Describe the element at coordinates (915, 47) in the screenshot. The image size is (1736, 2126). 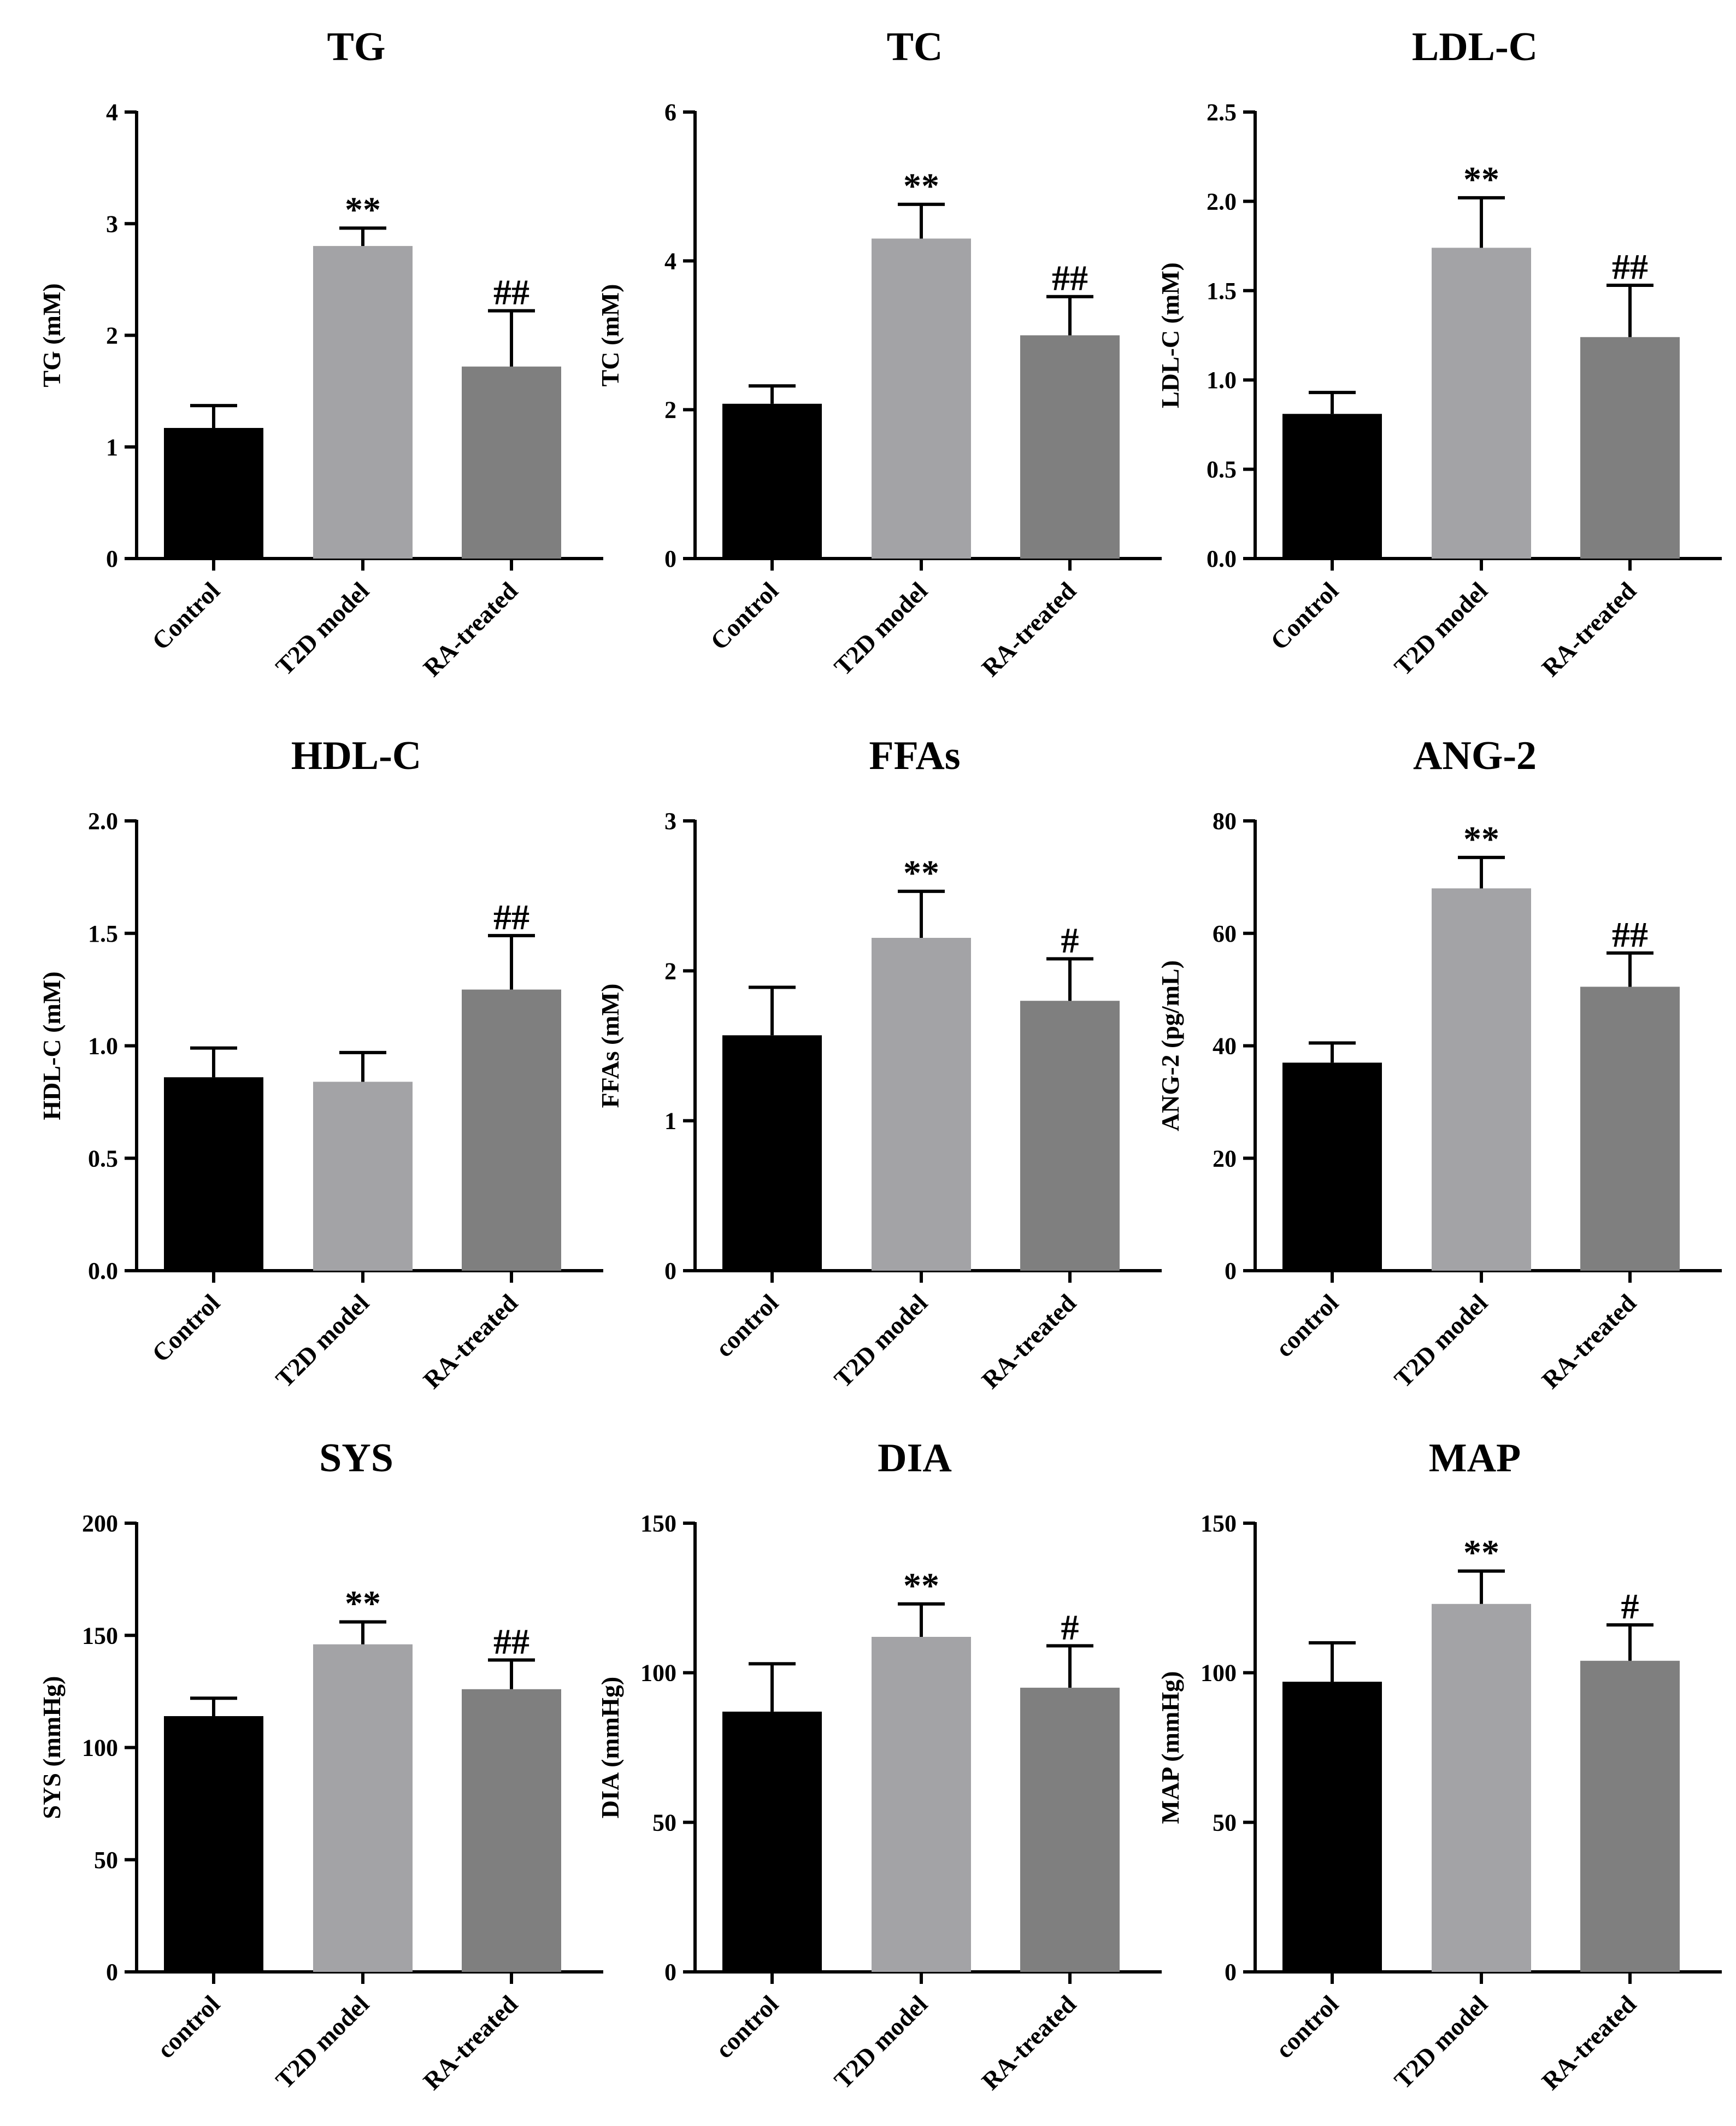
I see `chart-title: TC` at that location.